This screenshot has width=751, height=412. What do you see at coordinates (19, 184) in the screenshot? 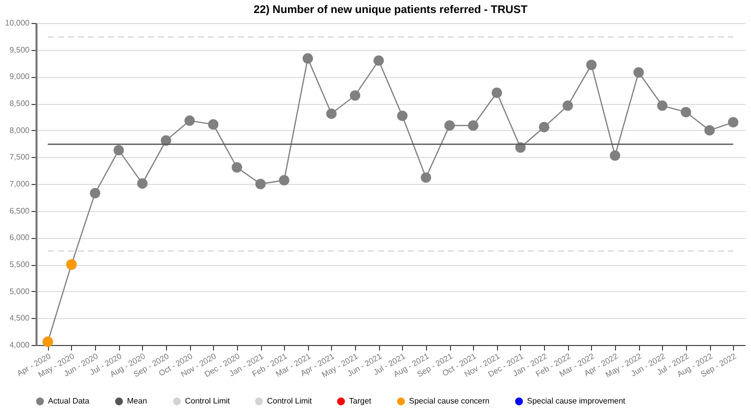
I see `y-tick-label: 7,000` at bounding box center [19, 184].